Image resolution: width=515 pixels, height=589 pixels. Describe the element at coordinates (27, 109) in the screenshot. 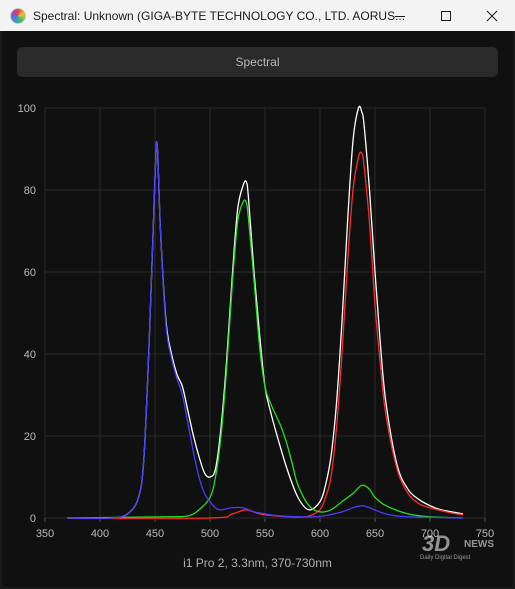

I see `y-tick-label: 100` at that location.